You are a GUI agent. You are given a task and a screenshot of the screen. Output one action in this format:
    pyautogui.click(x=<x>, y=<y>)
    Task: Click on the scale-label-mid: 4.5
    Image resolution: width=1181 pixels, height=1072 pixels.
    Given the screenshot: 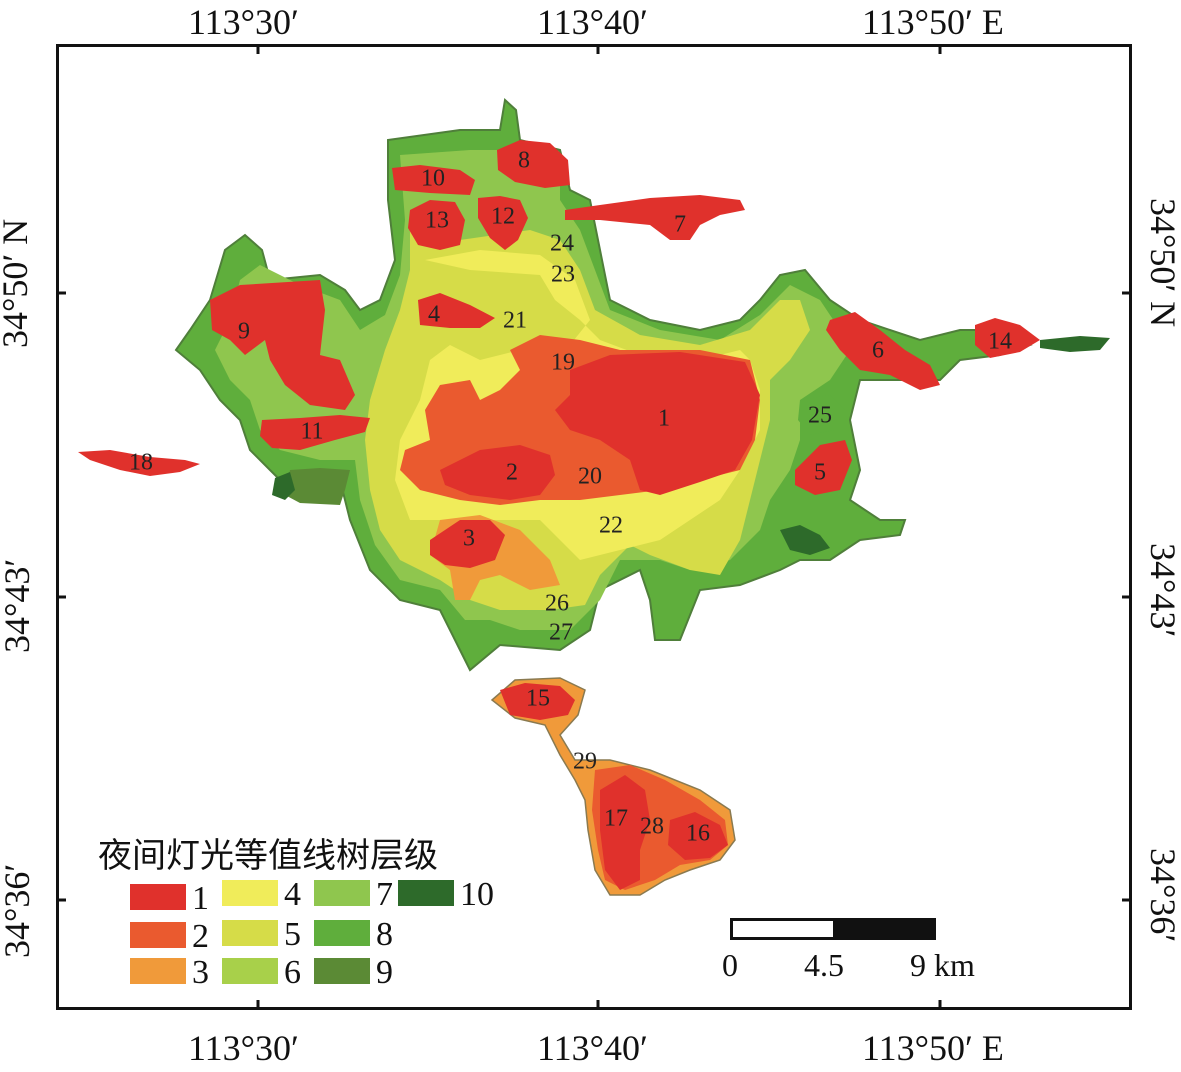 What is the action you would take?
    pyautogui.click(x=824, y=965)
    